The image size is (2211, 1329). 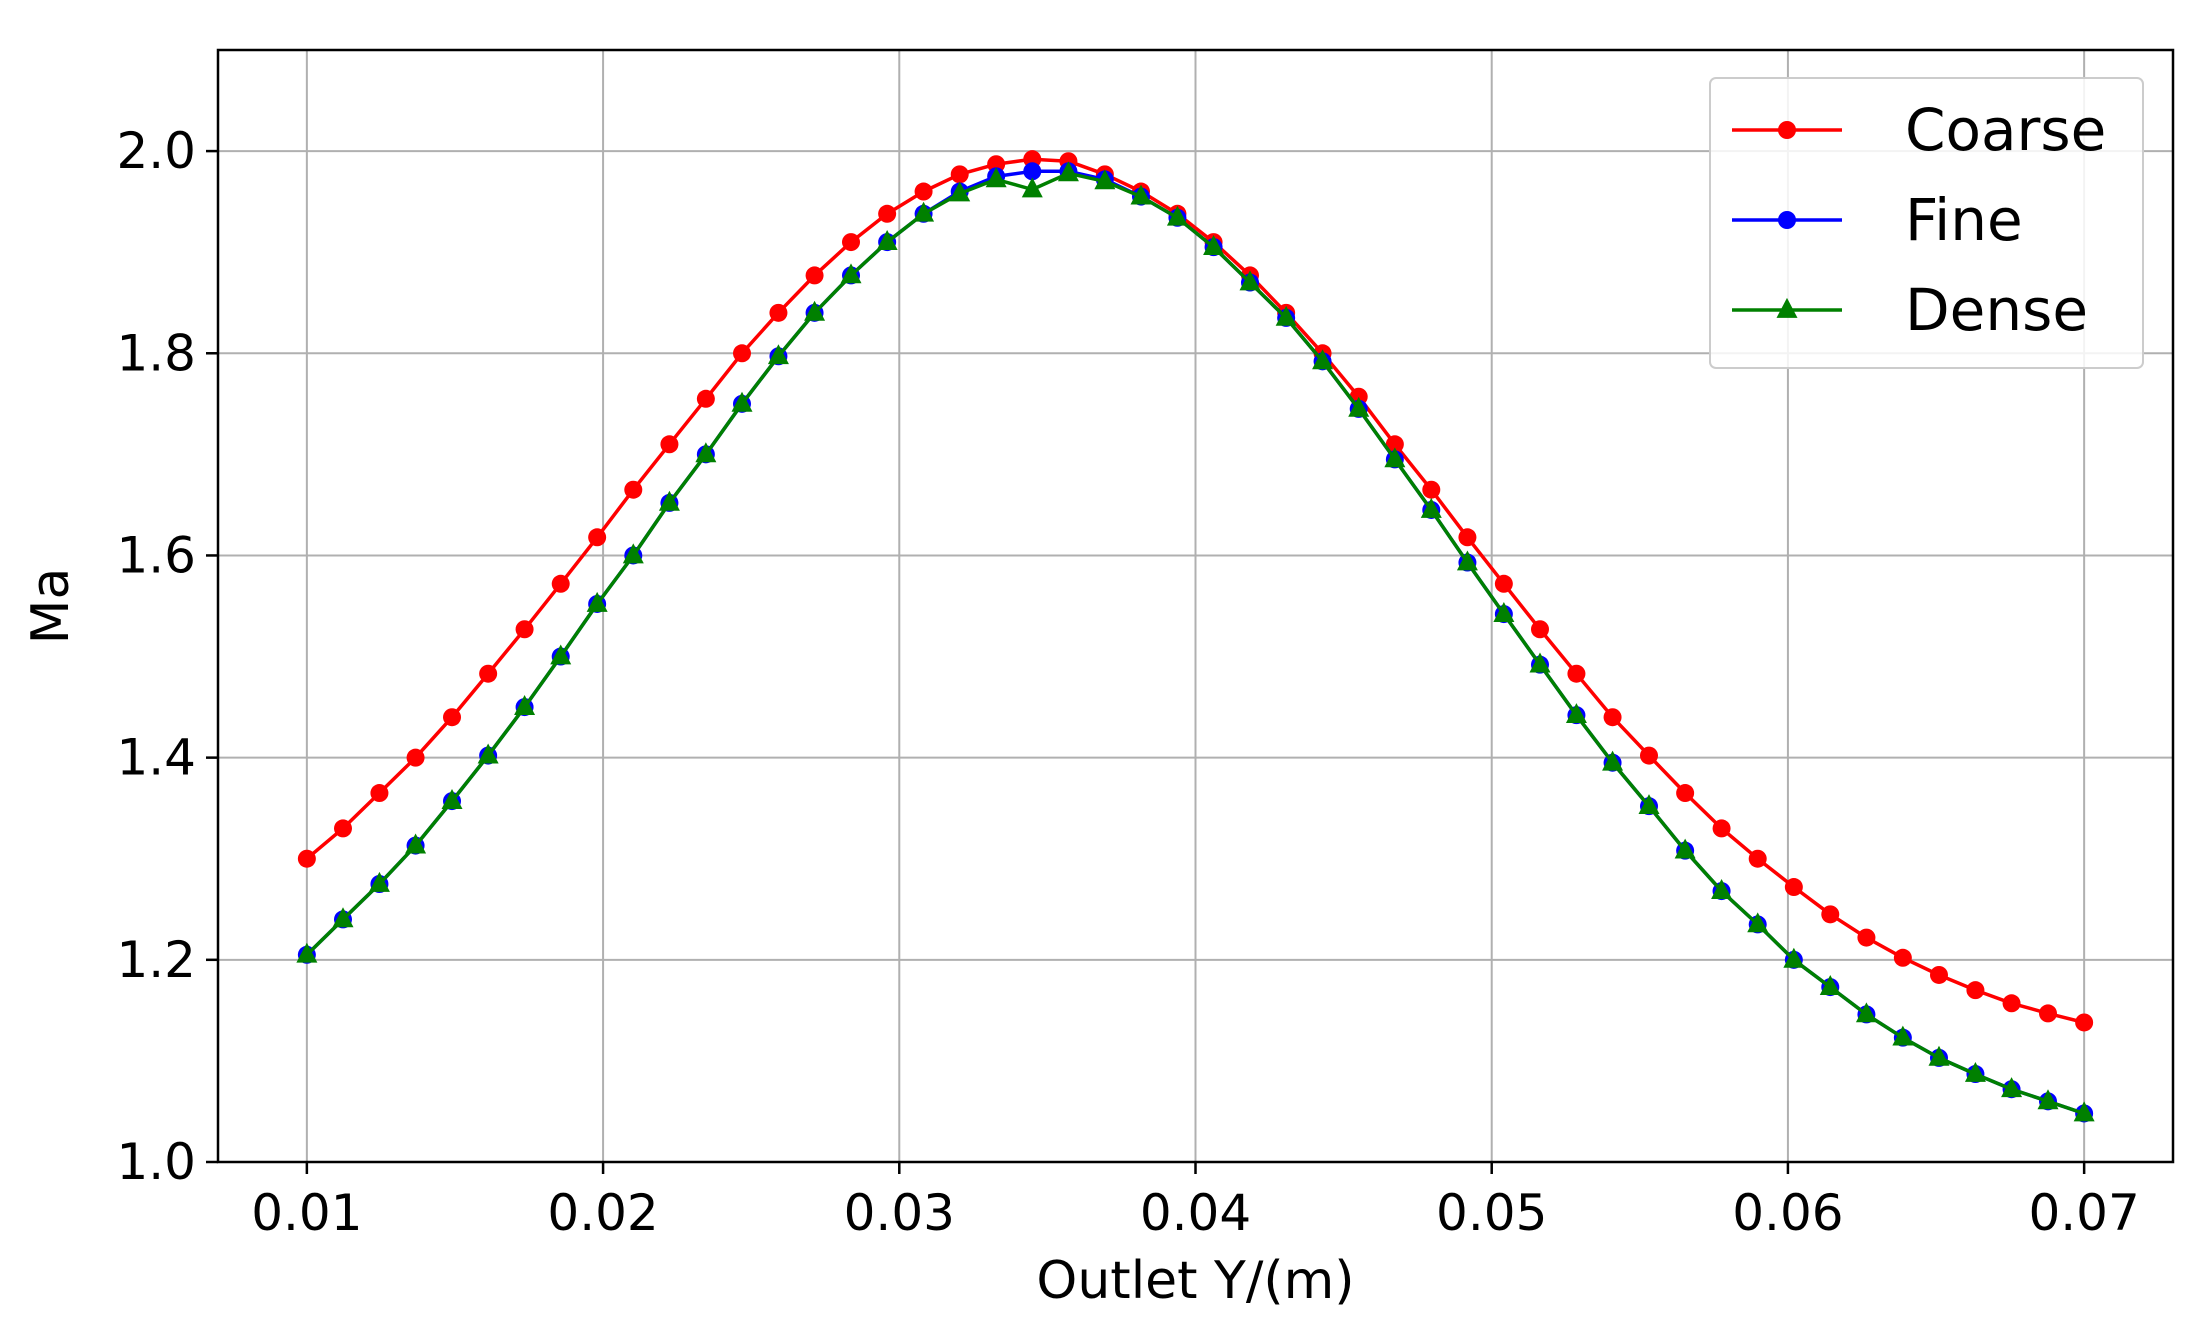 What do you see at coordinates (1491, 1213) in the screenshot?
I see `x-tick-label: 0.05` at bounding box center [1491, 1213].